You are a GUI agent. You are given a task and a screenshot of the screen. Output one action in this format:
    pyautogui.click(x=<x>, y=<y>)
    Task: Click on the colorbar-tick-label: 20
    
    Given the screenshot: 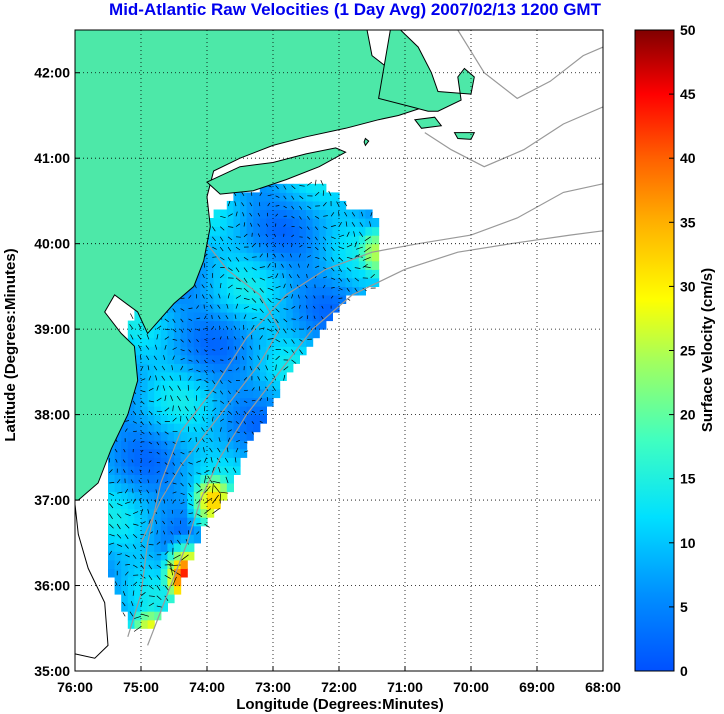 What is the action you would take?
    pyautogui.click(x=688, y=415)
    